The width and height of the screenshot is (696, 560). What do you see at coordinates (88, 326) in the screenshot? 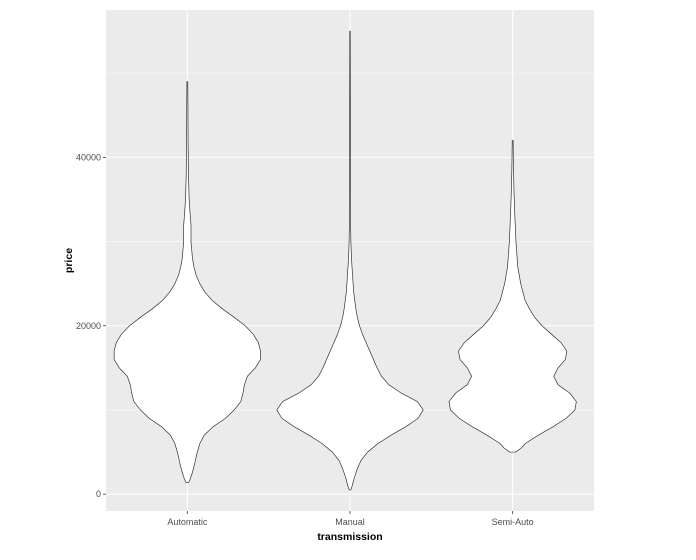
I see `y-tick-label: 20000` at bounding box center [88, 326].